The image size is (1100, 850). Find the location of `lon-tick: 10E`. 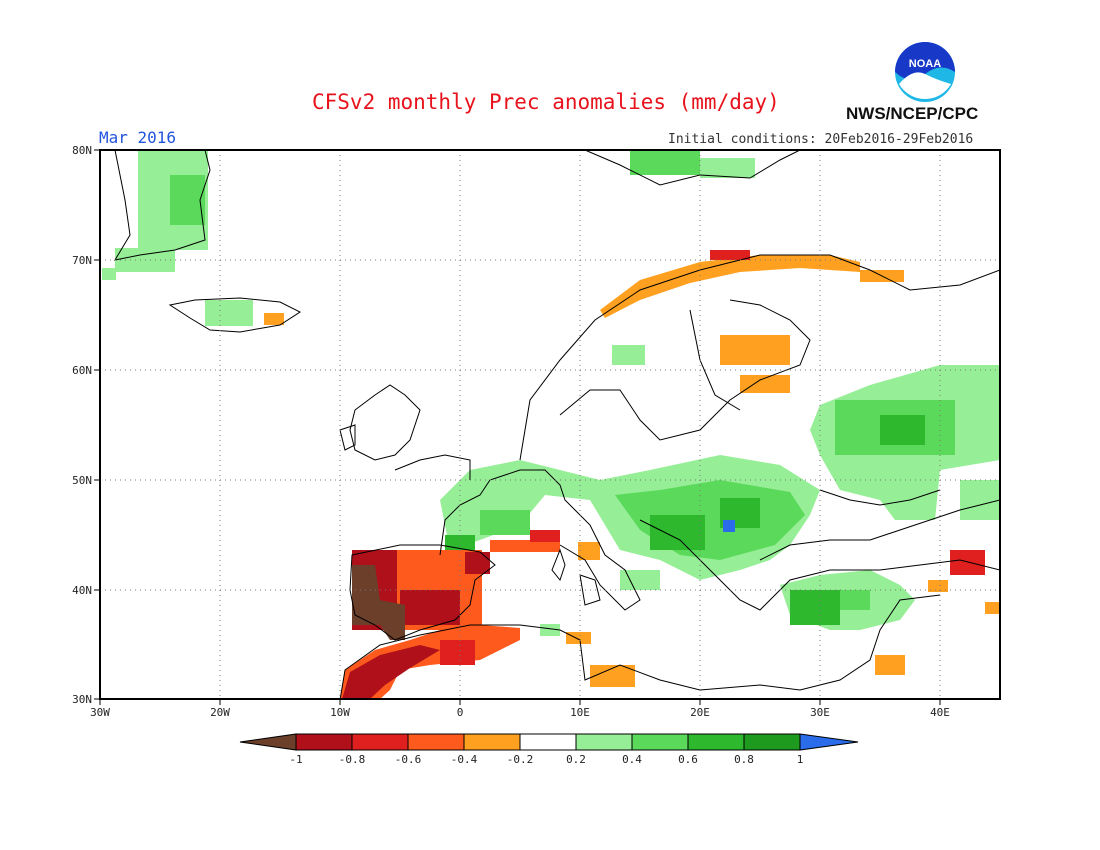

lon-tick: 10E is located at coordinates (580, 712).